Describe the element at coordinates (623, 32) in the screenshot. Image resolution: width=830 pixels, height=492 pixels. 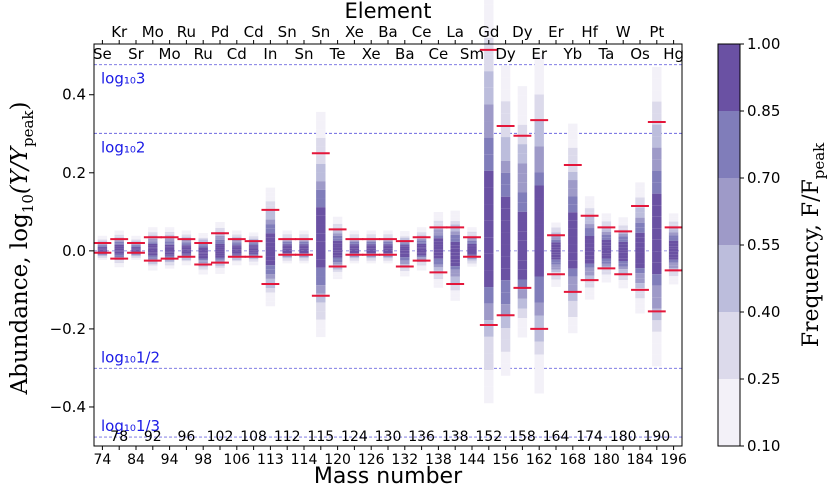
I see `element-label: W` at that location.